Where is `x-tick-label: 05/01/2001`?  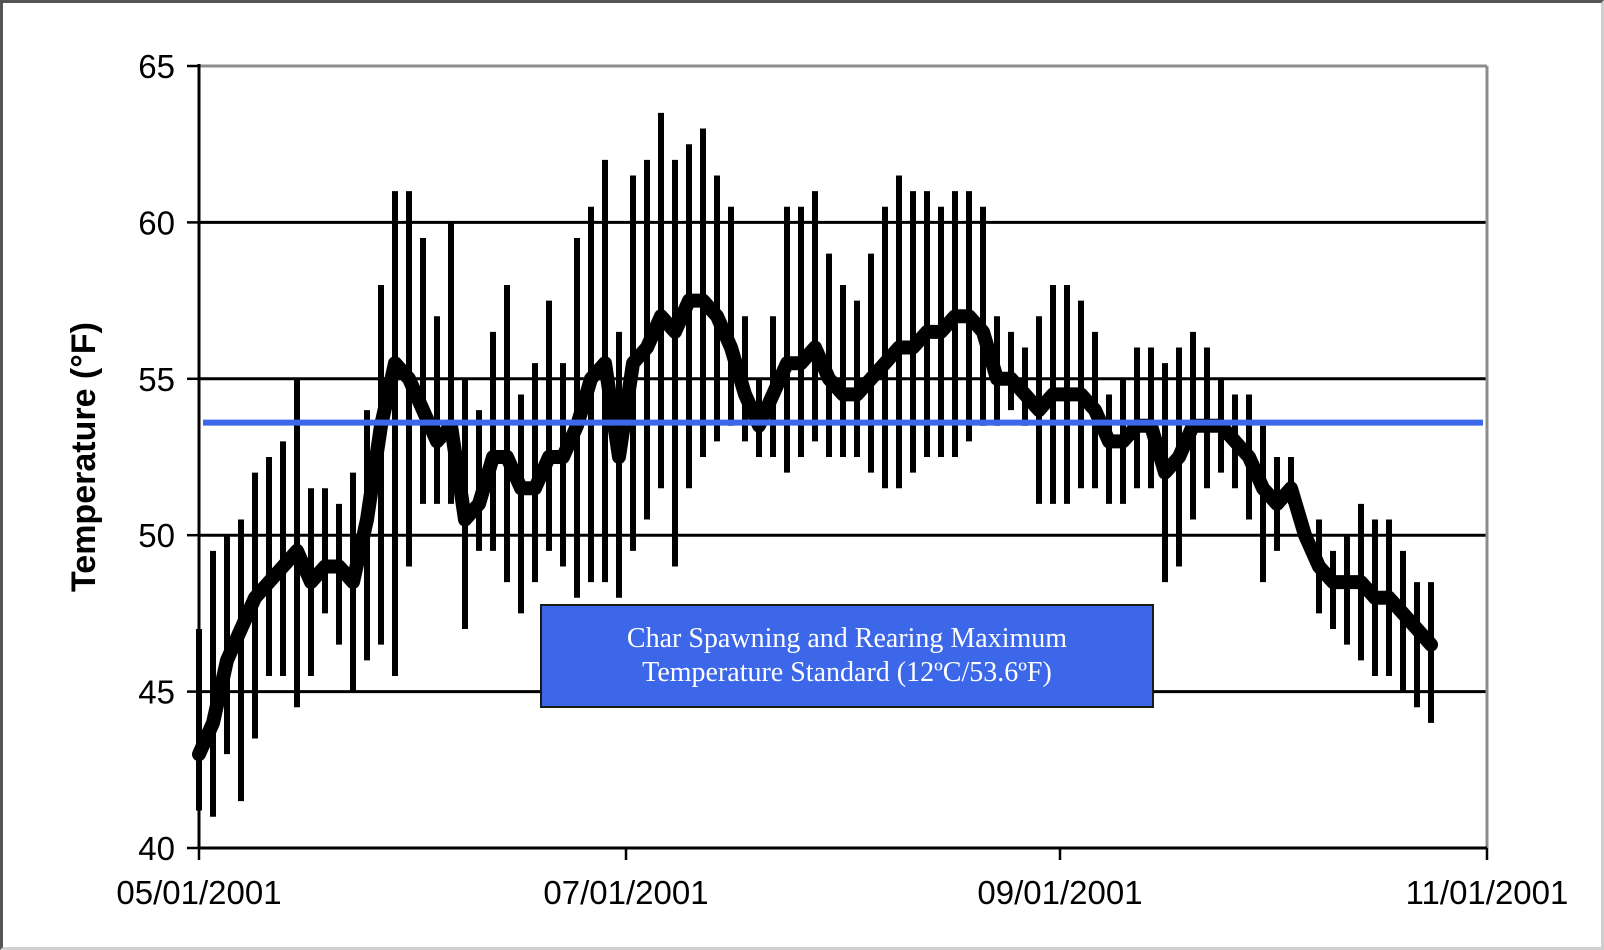 x-tick-label: 05/01/2001 is located at coordinates (198, 892).